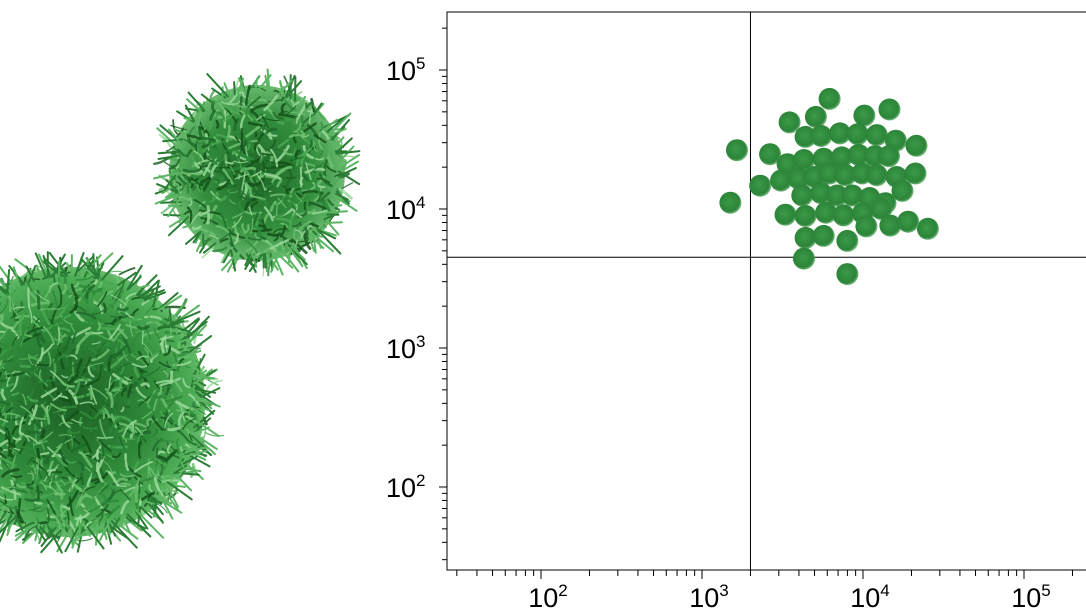 The height and width of the screenshot is (613, 1086). I want to click on y-tick-label: 10⁵, so click(406, 70).